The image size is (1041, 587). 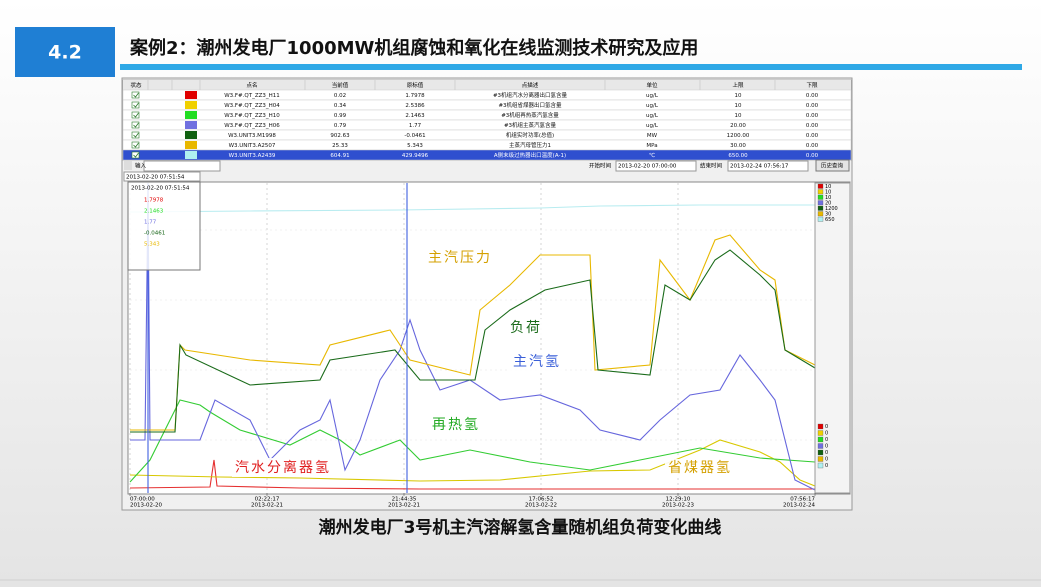 What do you see at coordinates (738, 156) in the screenshot?
I see `cell: 650.00` at bounding box center [738, 156].